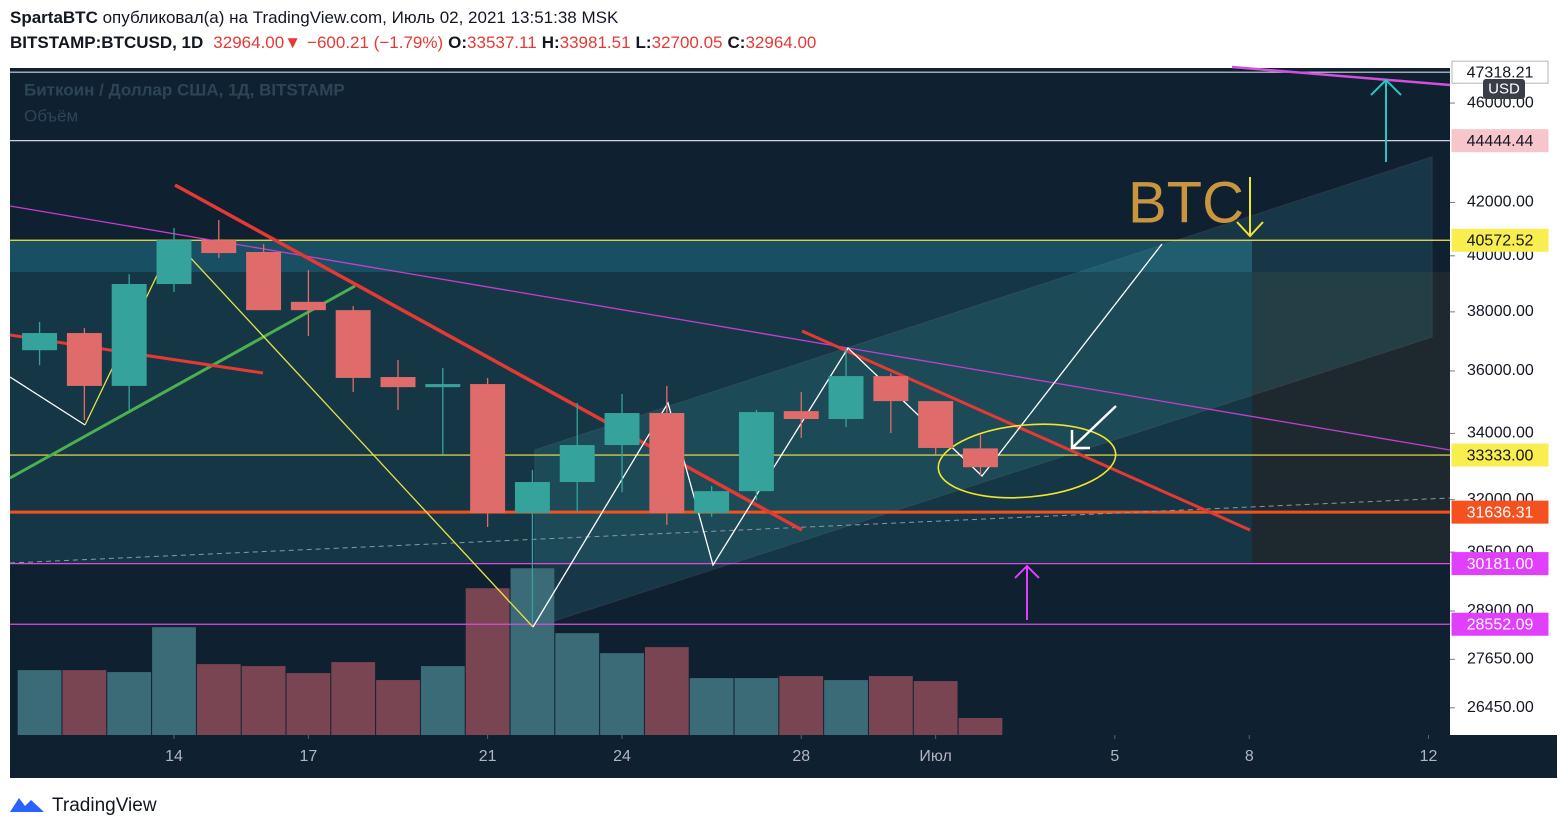  Describe the element at coordinates (1186, 202) in the screenshot. I see `annotation: BTC` at that location.